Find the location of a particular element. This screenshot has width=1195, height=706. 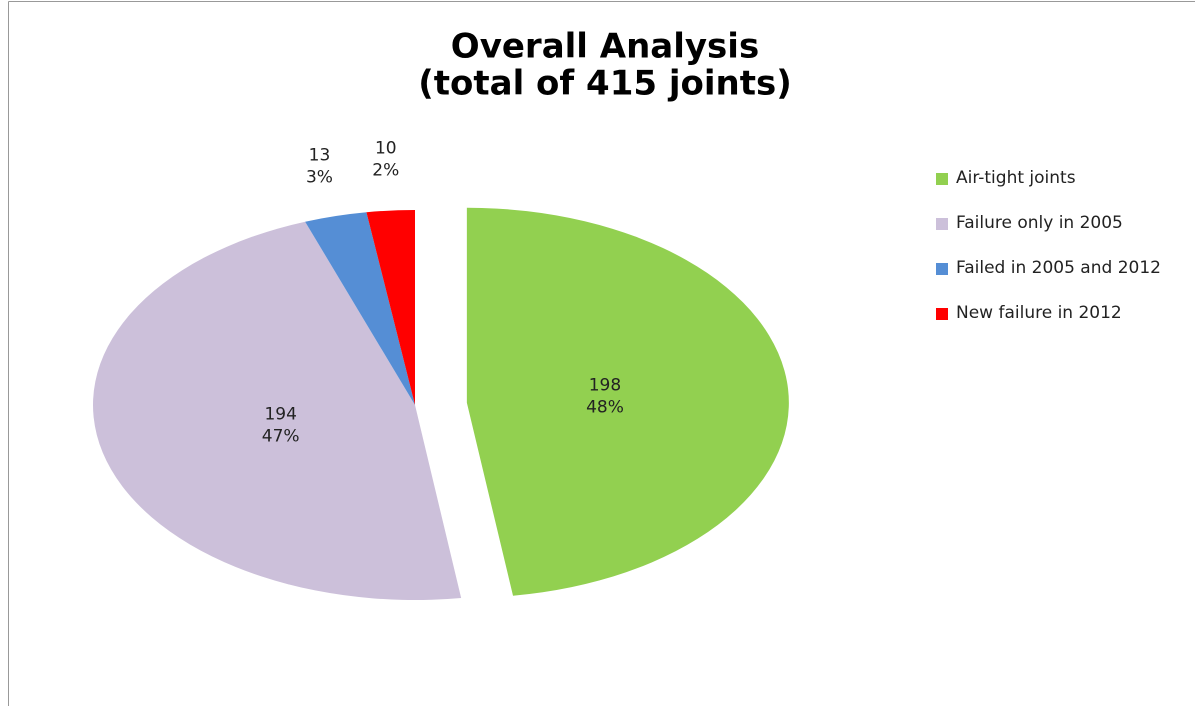

data-label: 47% is located at coordinates (281, 436).